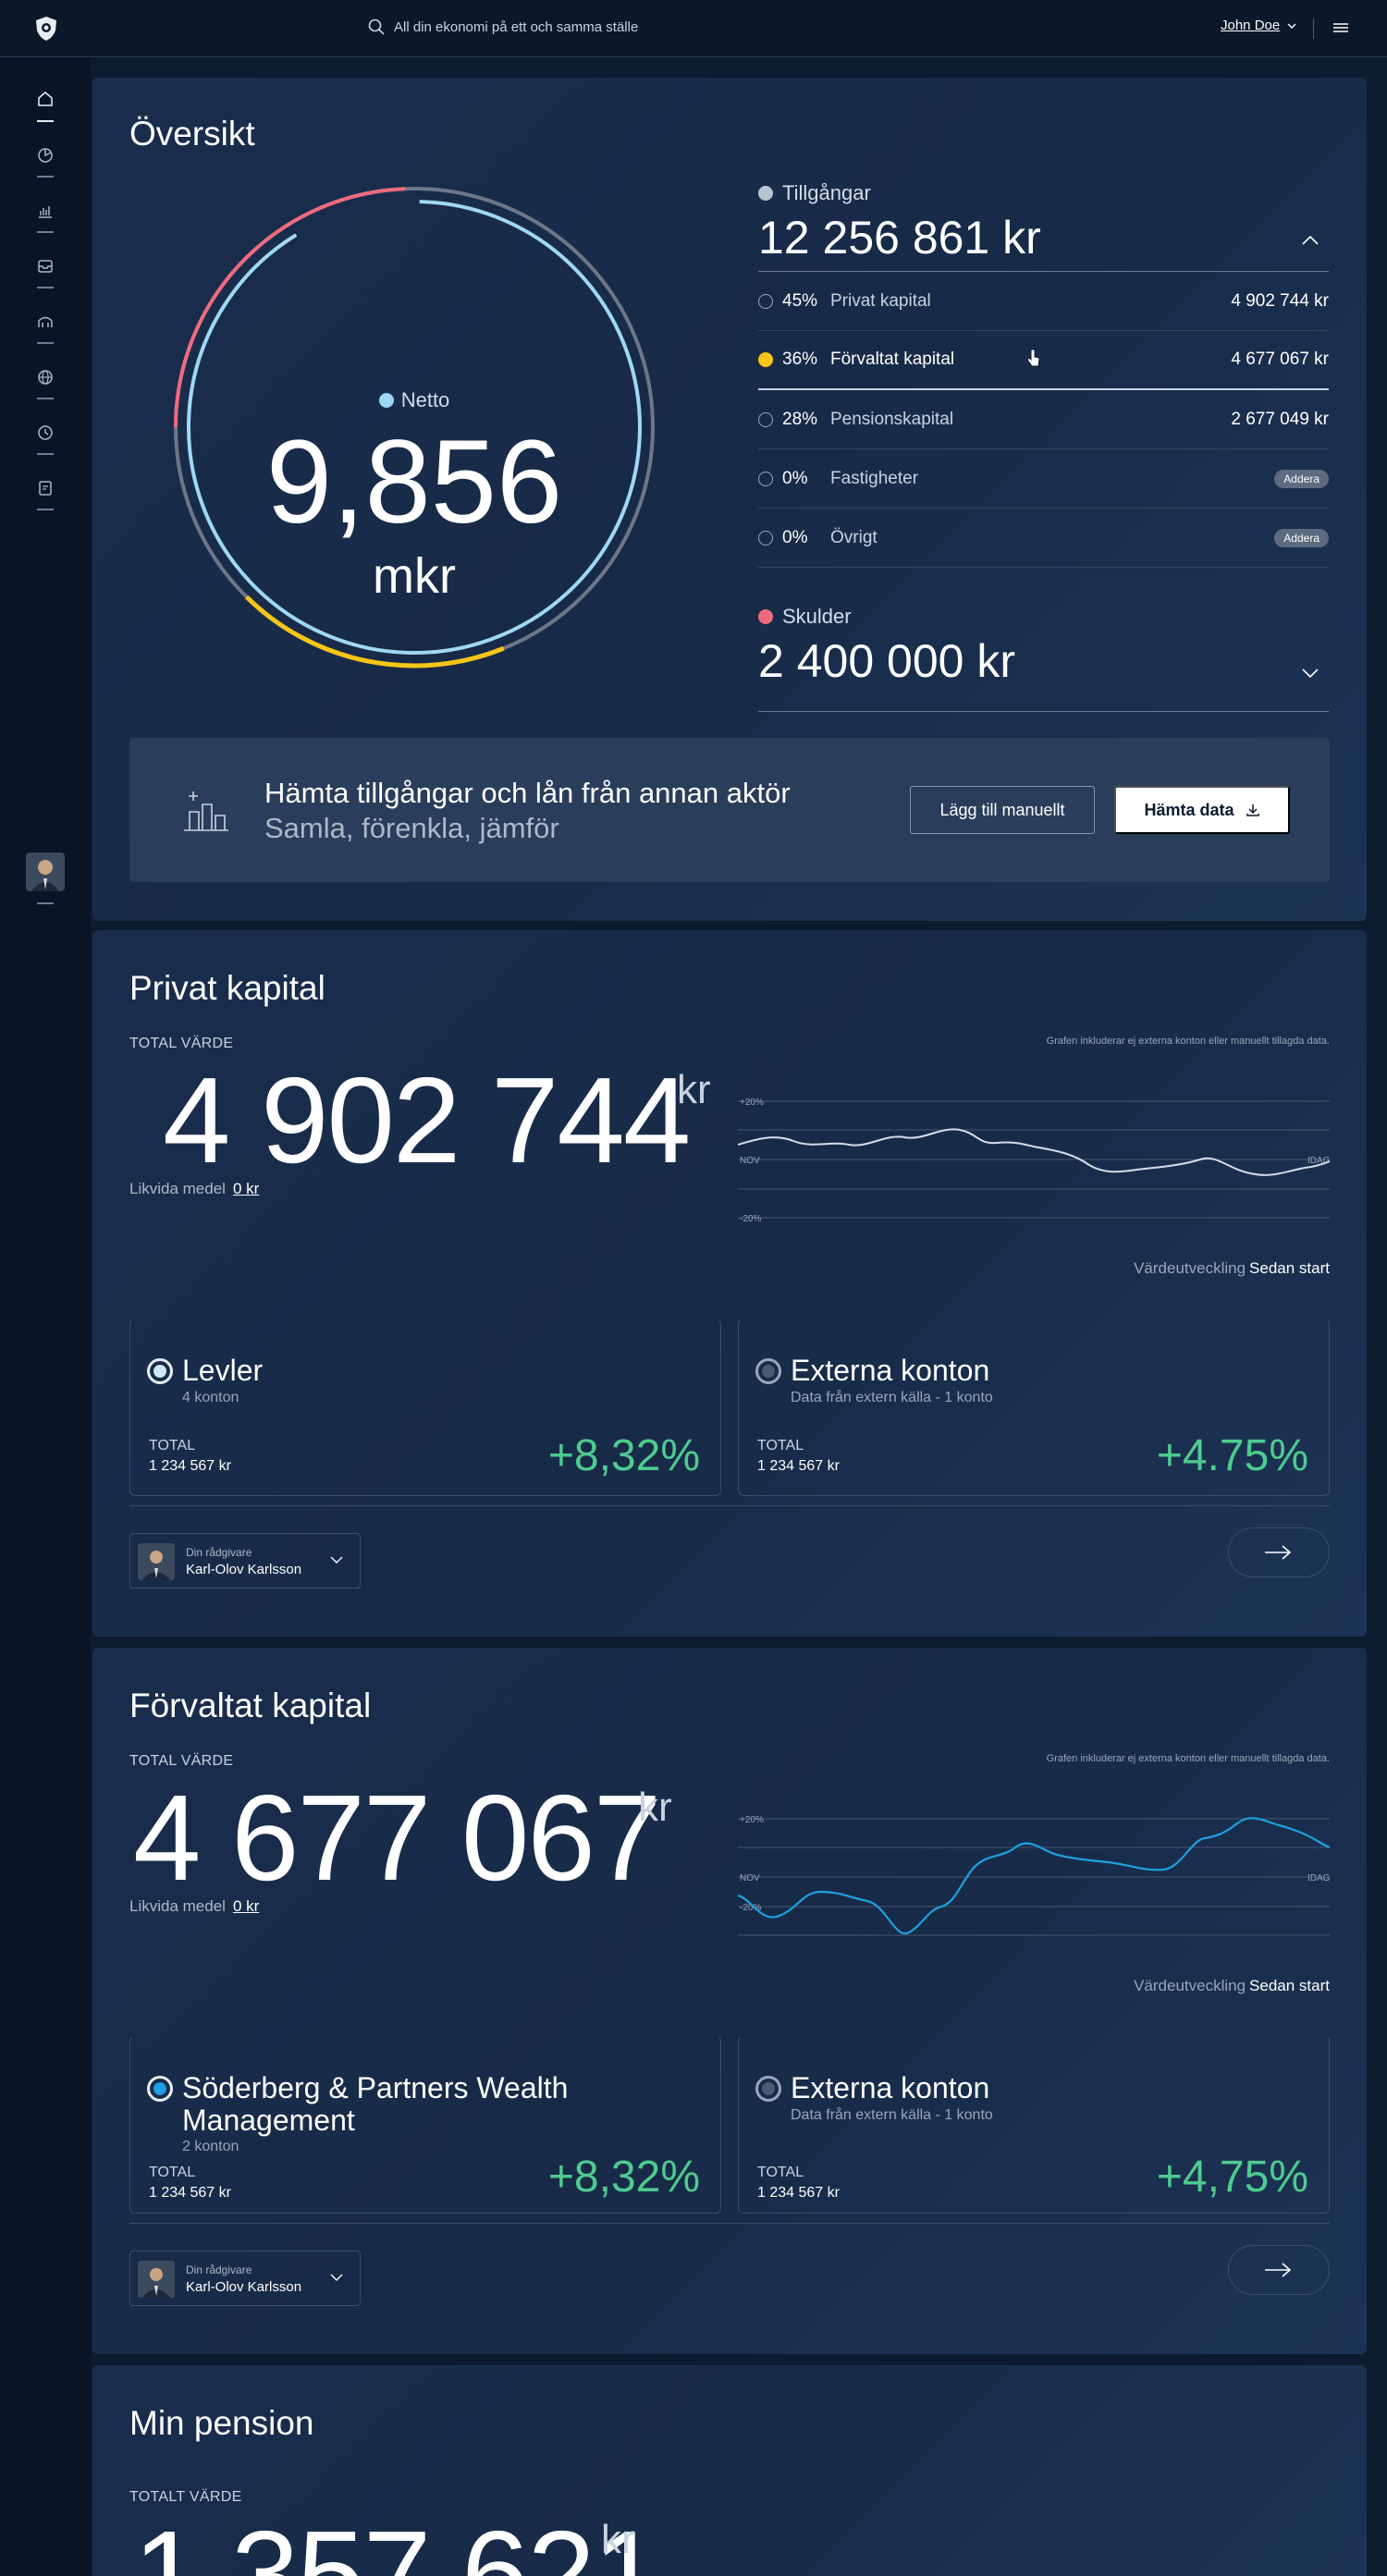  What do you see at coordinates (45, 155) in the screenshot?
I see `pie-chart-icon` at bounding box center [45, 155].